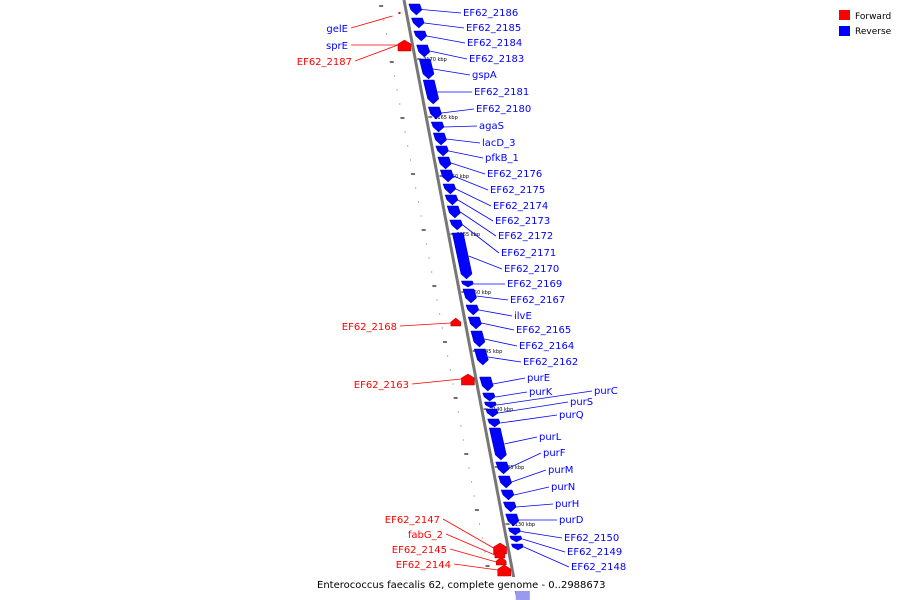 This screenshot has height=600, width=900. What do you see at coordinates (494, 43) in the screenshot?
I see `gene-label-ef62-2184: EF62_2184` at bounding box center [494, 43].